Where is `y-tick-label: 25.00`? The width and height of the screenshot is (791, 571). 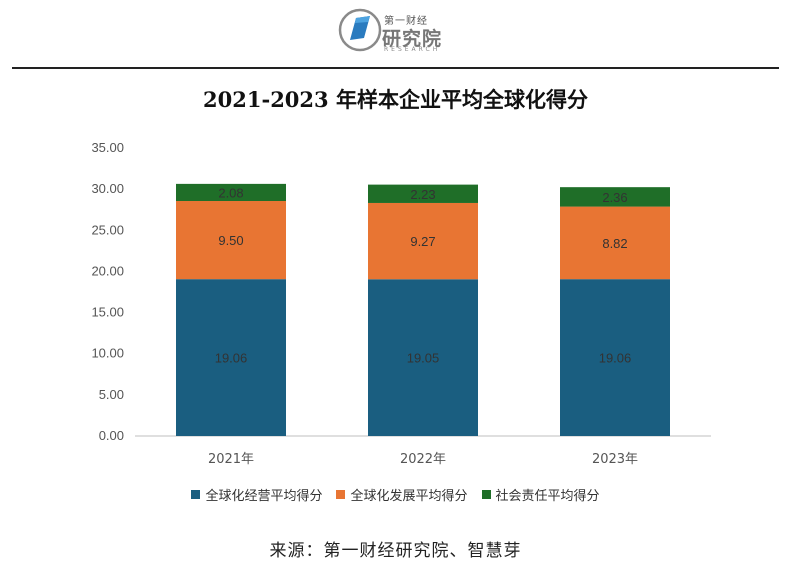 y-tick-label: 25.00 is located at coordinates (107, 229).